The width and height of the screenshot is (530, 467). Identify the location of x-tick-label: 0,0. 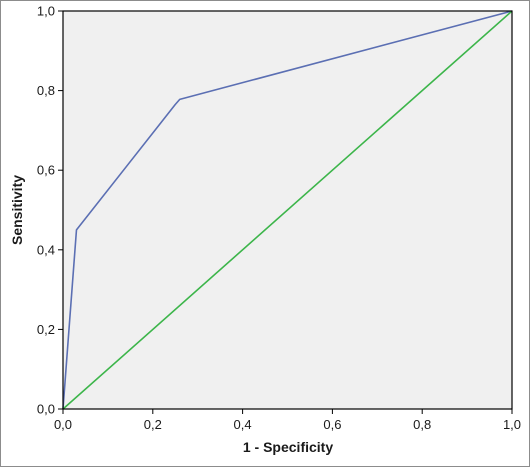
(63, 424).